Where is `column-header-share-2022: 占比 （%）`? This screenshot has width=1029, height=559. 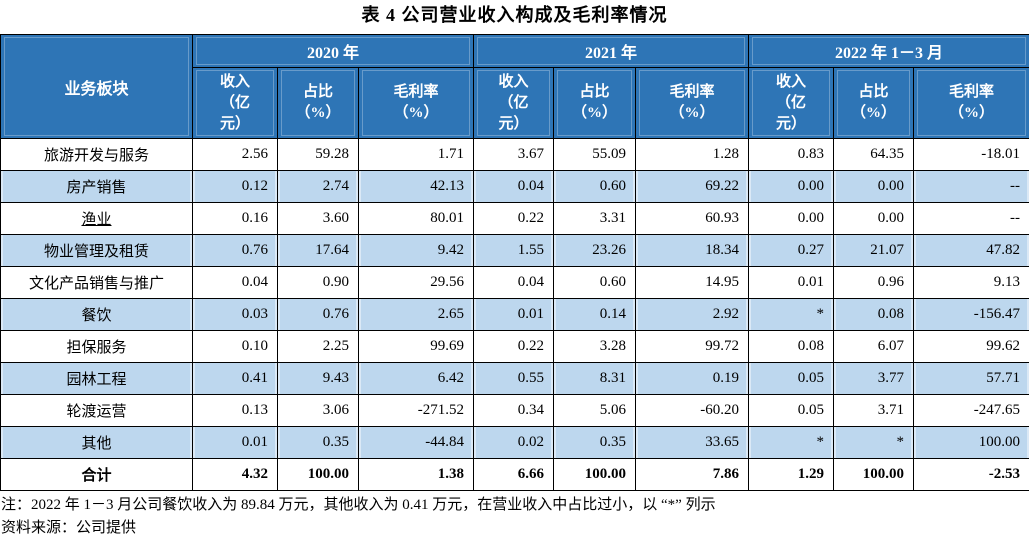
column-header-share-2022: 占比 （%） is located at coordinates (873, 103).